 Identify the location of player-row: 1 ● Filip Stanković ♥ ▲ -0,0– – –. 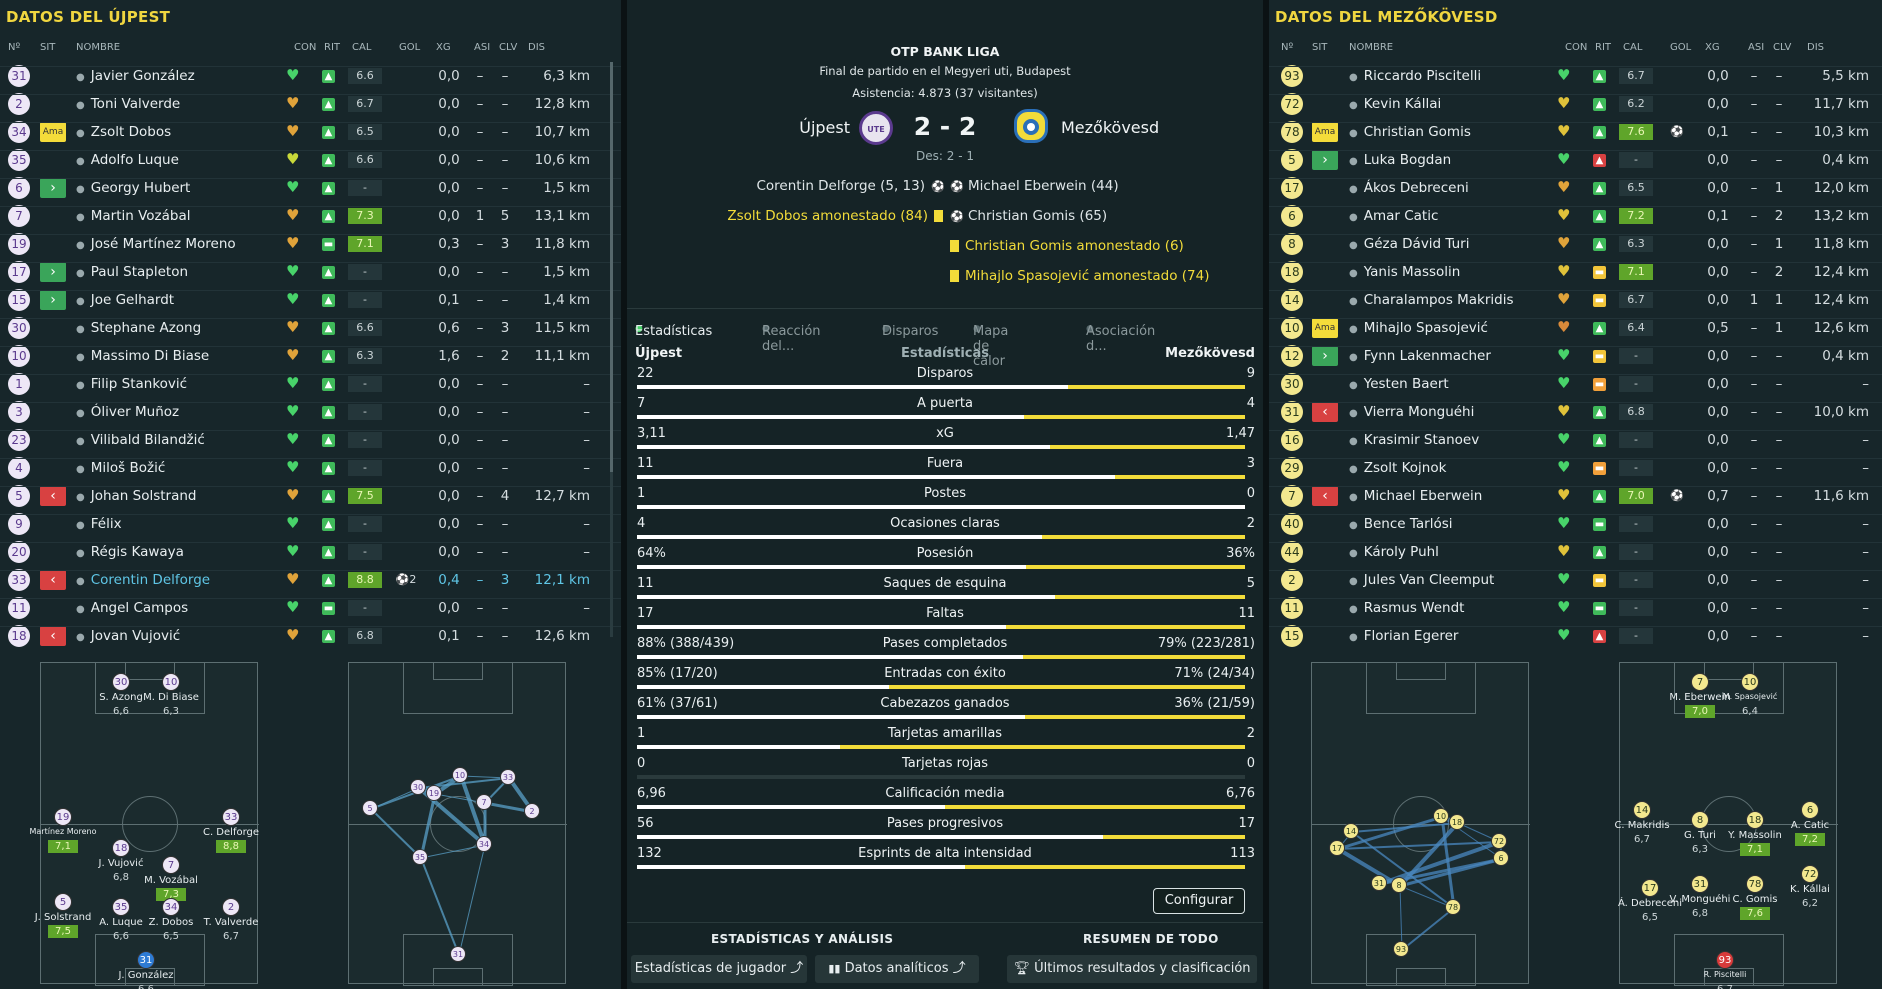
(310, 384).